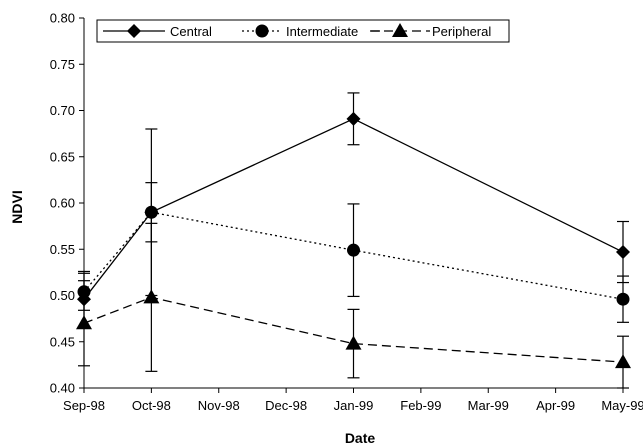  I want to click on x-tick-label: Sep-98, so click(84, 405).